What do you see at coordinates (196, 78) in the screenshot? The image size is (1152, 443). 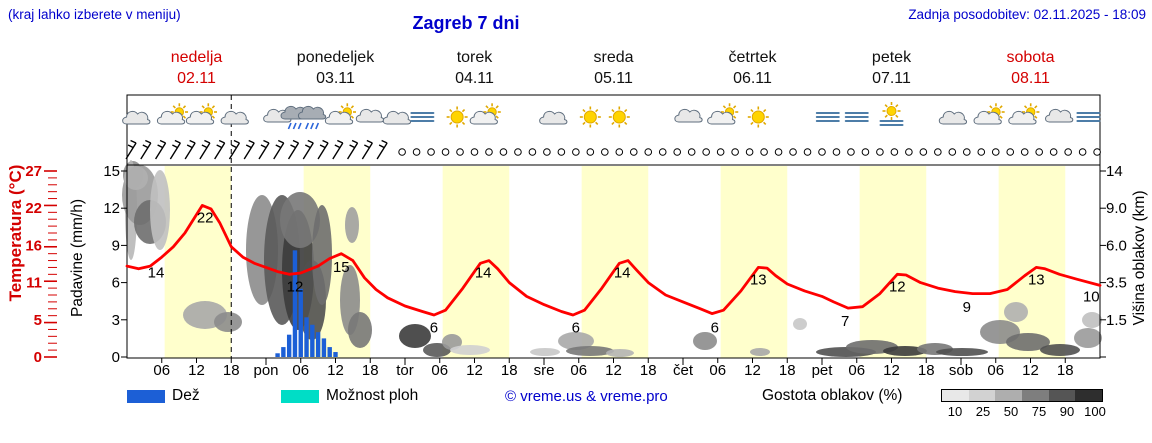 I see `day-date: 02.11` at bounding box center [196, 78].